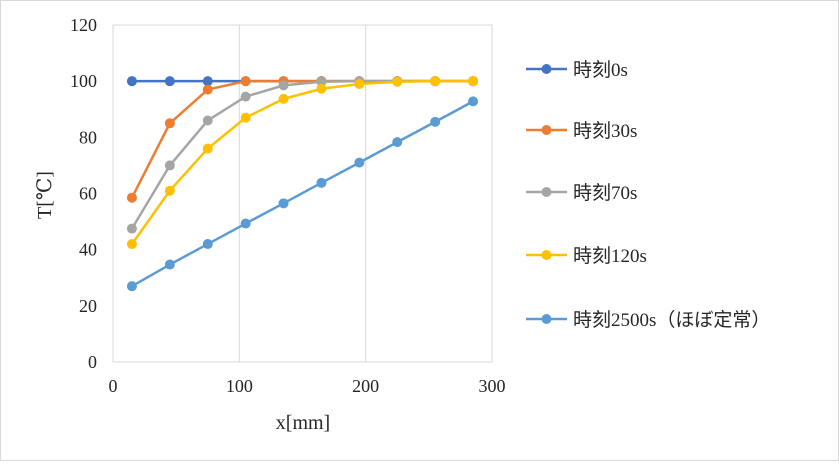 The width and height of the screenshot is (839, 465). What do you see at coordinates (83, 81) in the screenshot?
I see `y-tick-label: 100` at bounding box center [83, 81].